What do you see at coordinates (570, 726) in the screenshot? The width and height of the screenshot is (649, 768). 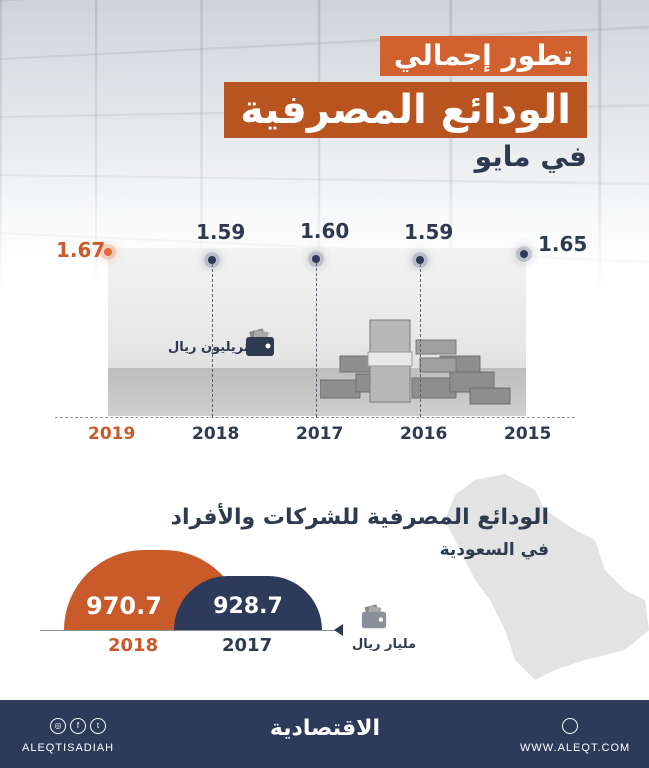 I see `globe-icon` at bounding box center [570, 726].